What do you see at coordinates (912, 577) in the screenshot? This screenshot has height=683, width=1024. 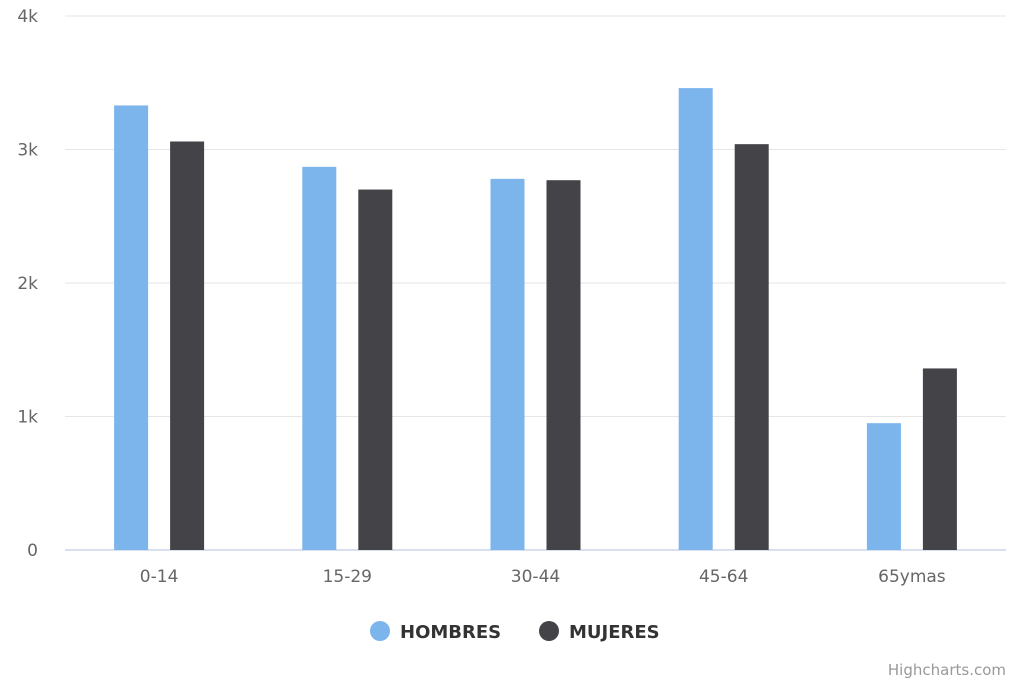 I see `x-tick-label: 65ymas` at bounding box center [912, 577].